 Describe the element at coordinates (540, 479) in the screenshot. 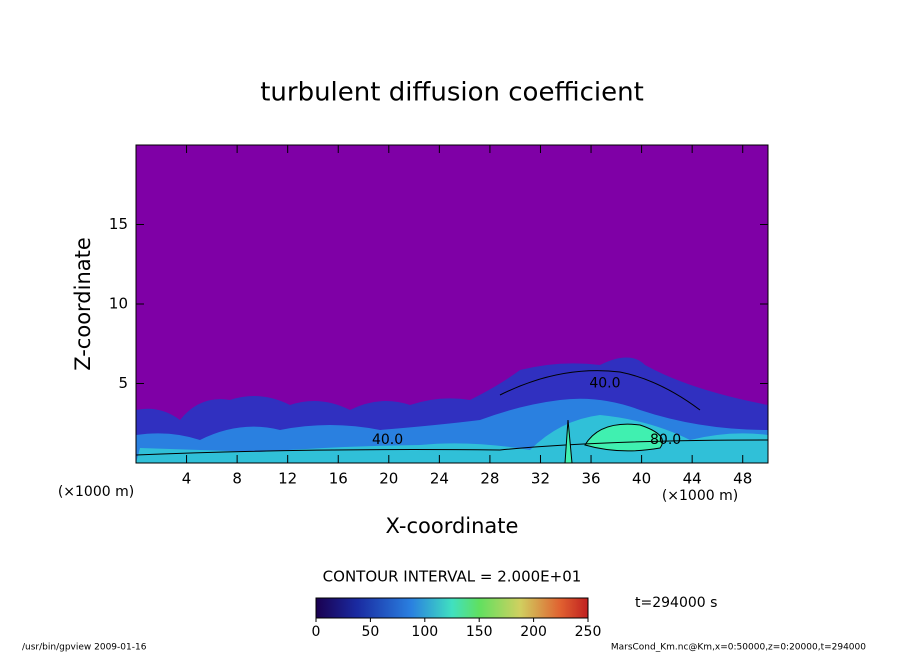

I see `x-tick-label: 32` at that location.